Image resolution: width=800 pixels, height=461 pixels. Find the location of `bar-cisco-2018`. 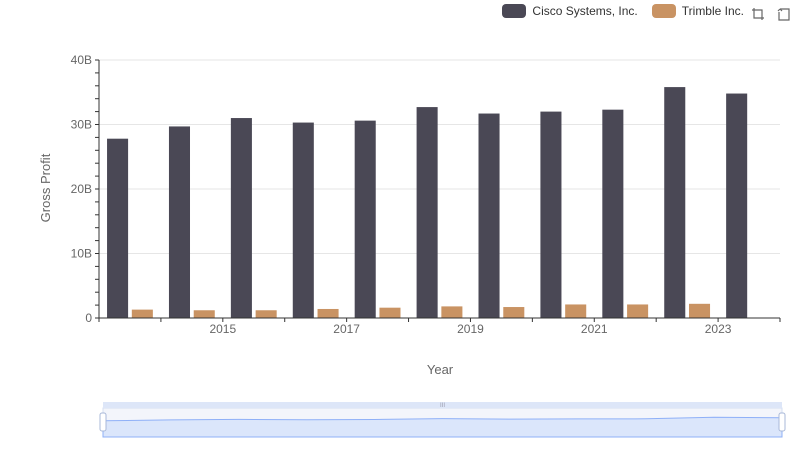

bar-cisco-2018 is located at coordinates (365, 219).